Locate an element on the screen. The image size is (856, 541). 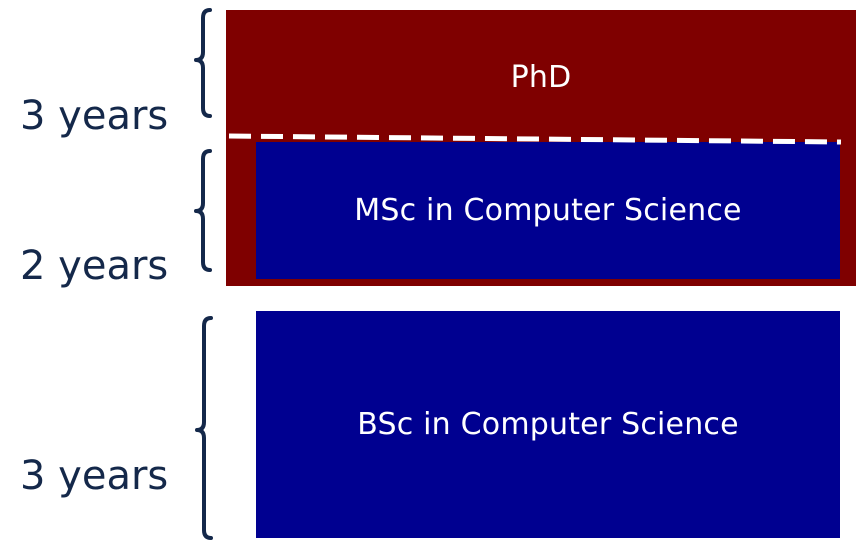
msc-label: MSc in Computer Science is located at coordinates (548, 210).